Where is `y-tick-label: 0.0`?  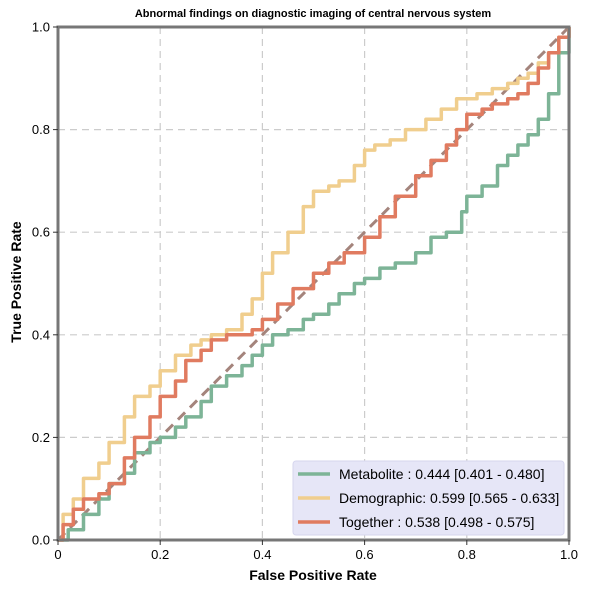 y-tick-label: 0.0 is located at coordinates (41, 540).